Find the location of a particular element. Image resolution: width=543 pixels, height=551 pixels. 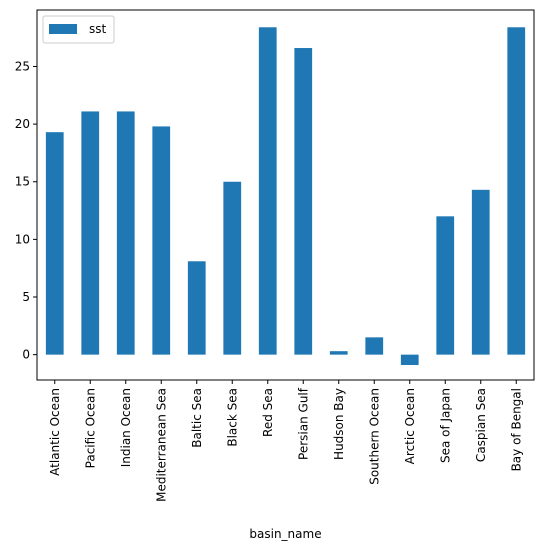

legend: sst is located at coordinates (78, 29).